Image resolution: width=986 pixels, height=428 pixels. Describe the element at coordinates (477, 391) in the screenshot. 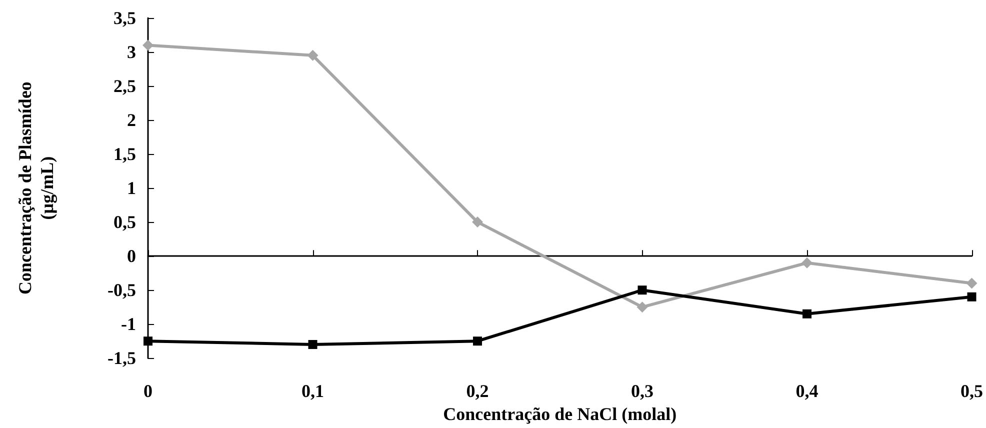

I see `x-tick-label: 0,2` at that location.